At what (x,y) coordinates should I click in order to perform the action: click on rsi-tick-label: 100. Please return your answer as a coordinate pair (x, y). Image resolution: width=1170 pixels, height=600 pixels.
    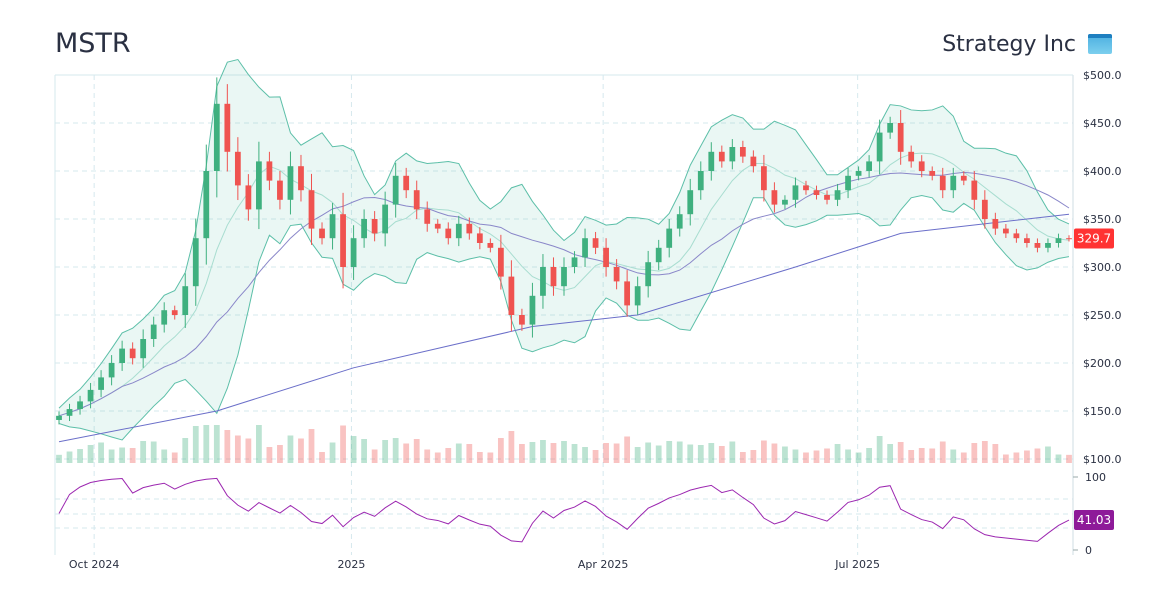
    Looking at the image, I should click on (1095, 477).